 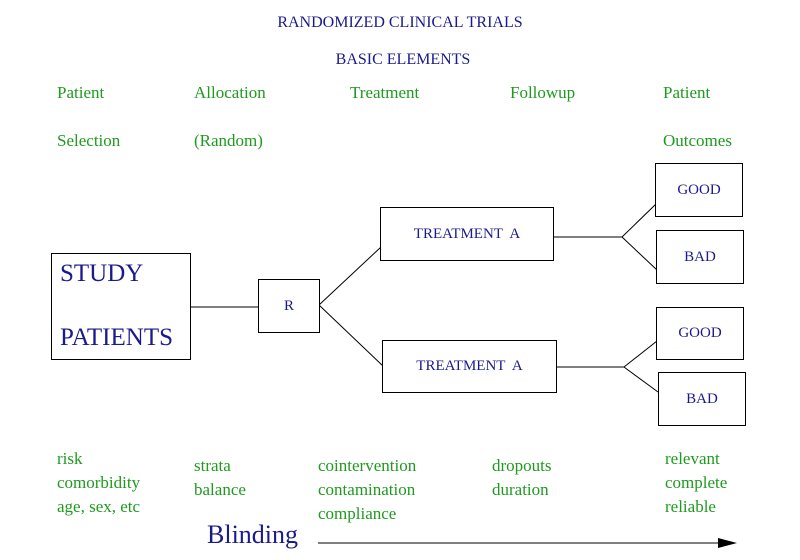 What do you see at coordinates (102, 273) in the screenshot?
I see `study-label: STUDY` at bounding box center [102, 273].